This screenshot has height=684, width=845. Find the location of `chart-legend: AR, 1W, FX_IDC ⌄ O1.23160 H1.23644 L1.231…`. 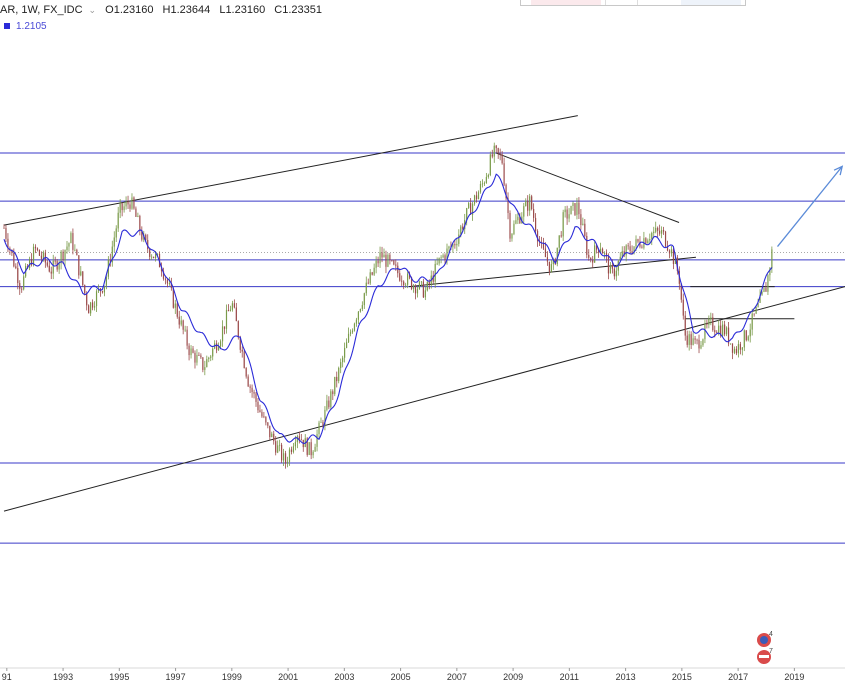

chart-legend: AR, 1W, FX_IDC ⌄ O1.23160 H1.23644 L1.231… is located at coordinates (164, 10).